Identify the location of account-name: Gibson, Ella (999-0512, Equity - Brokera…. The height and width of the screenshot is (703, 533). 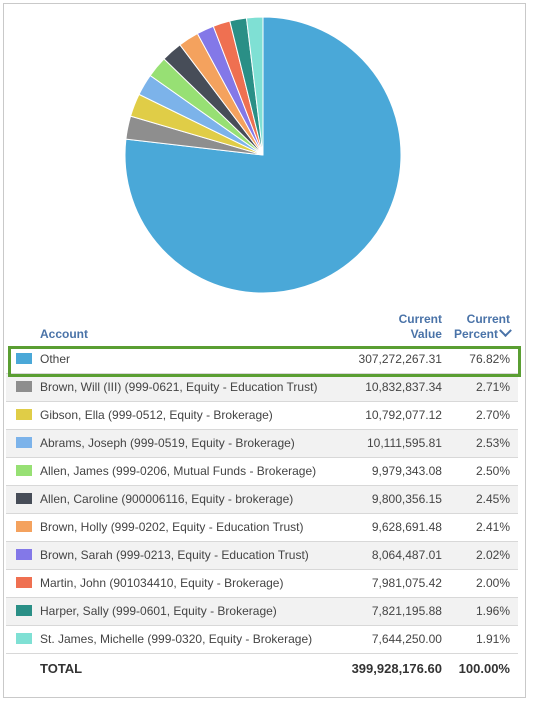
(156, 415).